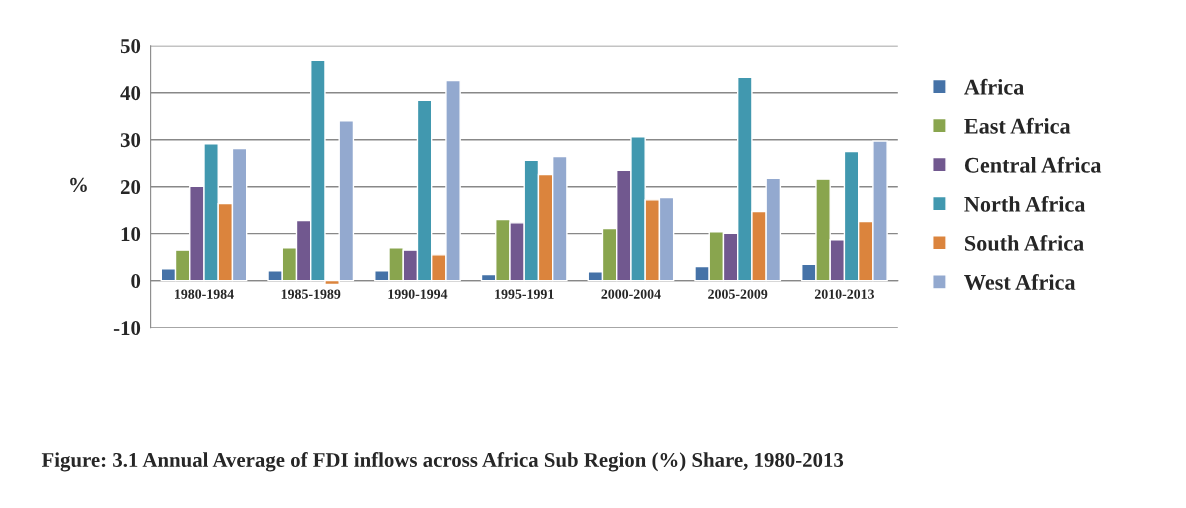 This screenshot has width=1186, height=508. I want to click on x-tick-label: 2005-2009, so click(738, 294).